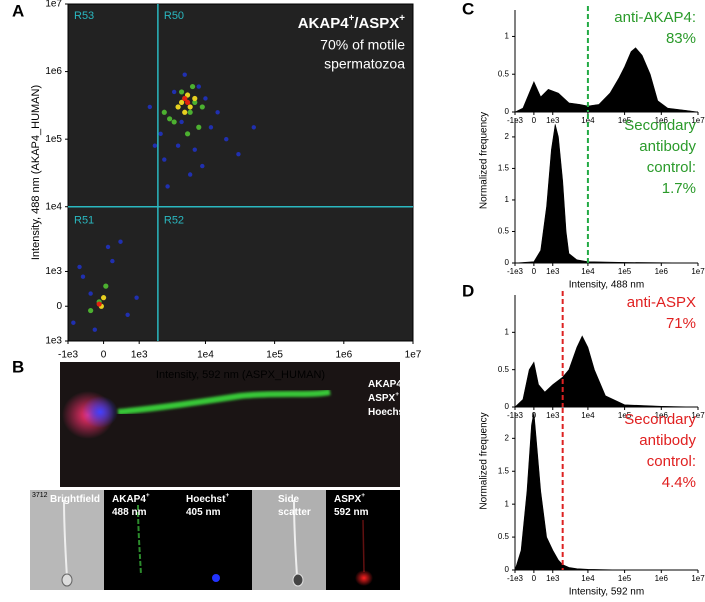 The height and width of the screenshot is (602, 705). Describe the element at coordinates (681, 38) in the screenshot. I see `annotation: 83%` at that location.